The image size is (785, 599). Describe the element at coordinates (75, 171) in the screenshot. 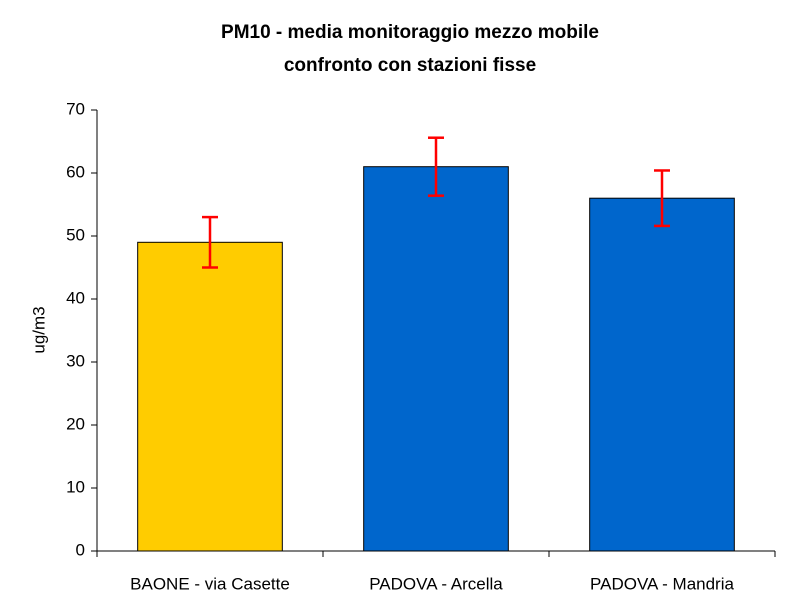

I see `y-tick-label: 60` at that location.